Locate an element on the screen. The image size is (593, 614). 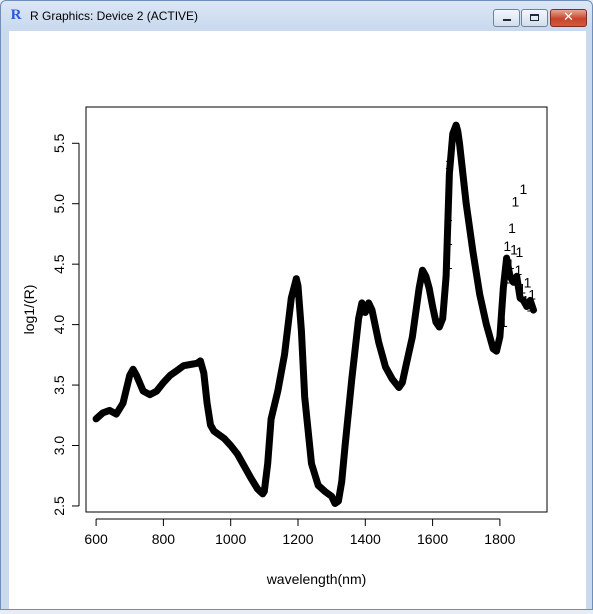
title-bar: R R Graphics: Device 2 (ACTIVE) ✕ is located at coordinates (296, 16).